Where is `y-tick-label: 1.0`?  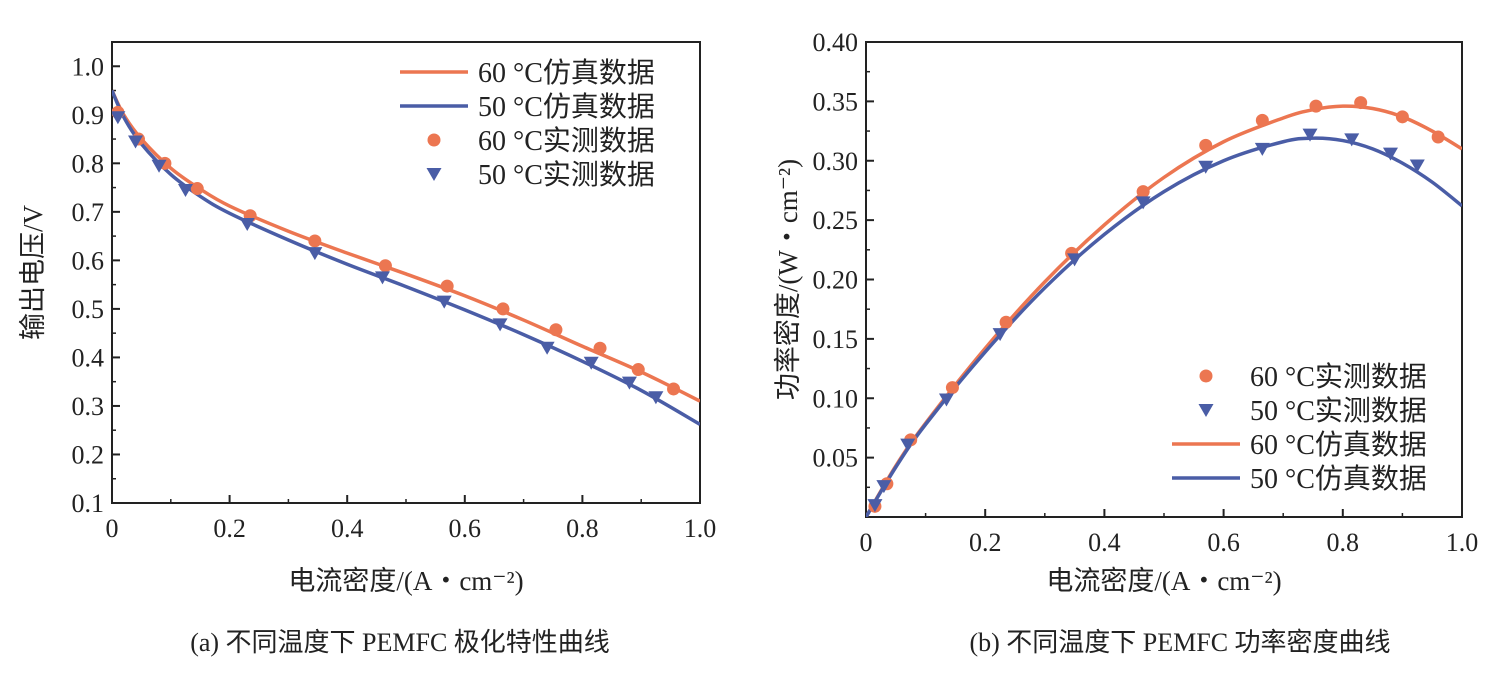 y-tick-label: 1.0 is located at coordinates (88, 66).